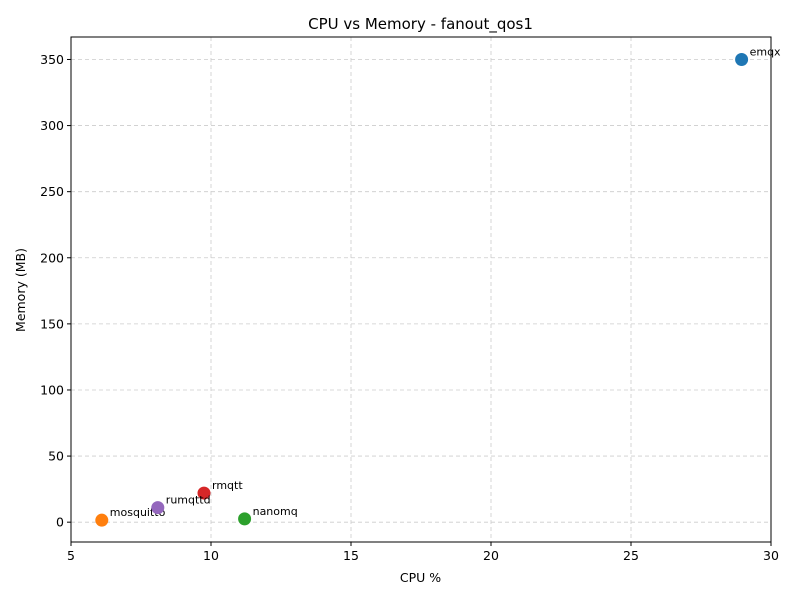 The width and height of the screenshot is (800, 600). What do you see at coordinates (742, 59) in the screenshot?
I see `scatter-point-emqx` at bounding box center [742, 59].